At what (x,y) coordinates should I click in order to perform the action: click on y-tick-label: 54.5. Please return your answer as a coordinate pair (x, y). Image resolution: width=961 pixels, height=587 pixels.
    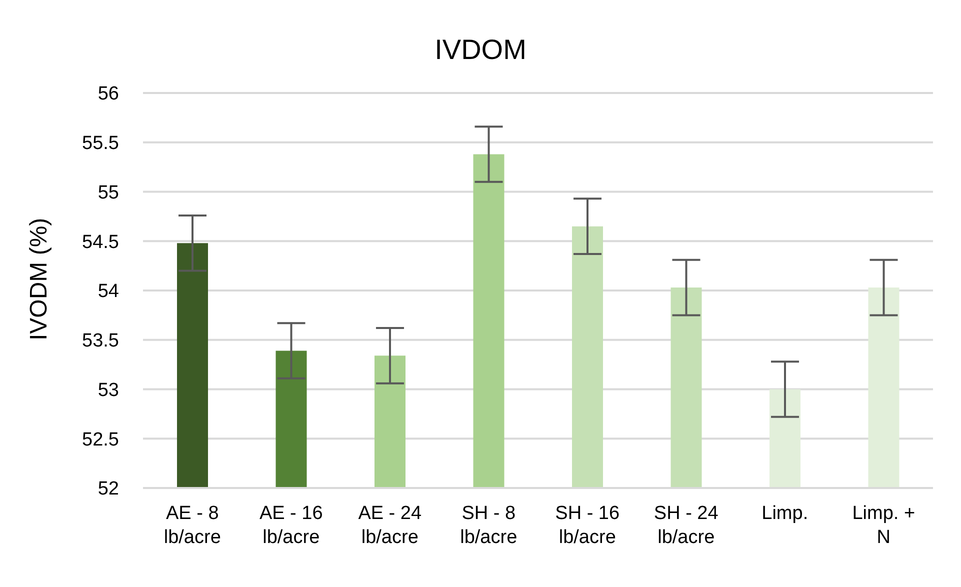
    Looking at the image, I should click on (100, 242).